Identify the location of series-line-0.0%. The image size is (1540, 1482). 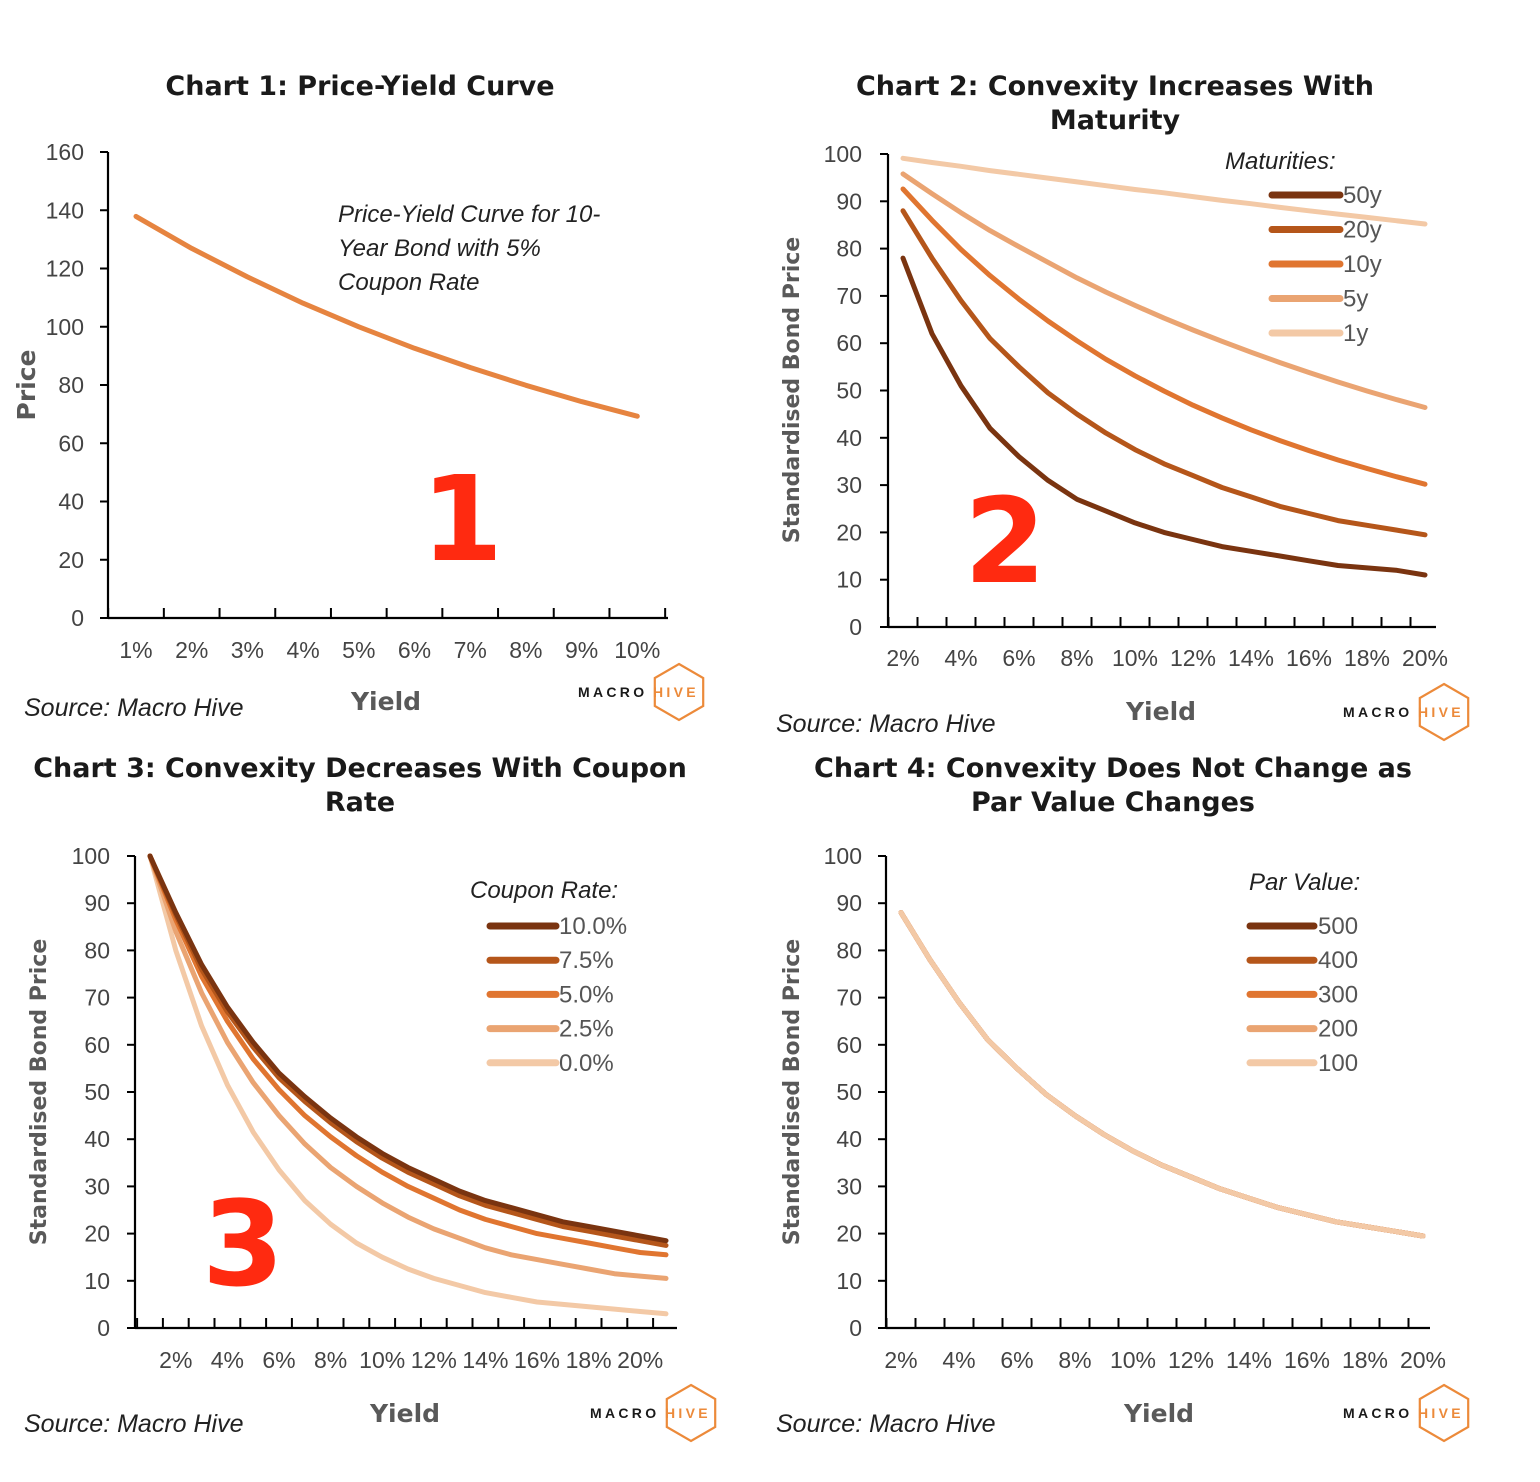
(408, 1085).